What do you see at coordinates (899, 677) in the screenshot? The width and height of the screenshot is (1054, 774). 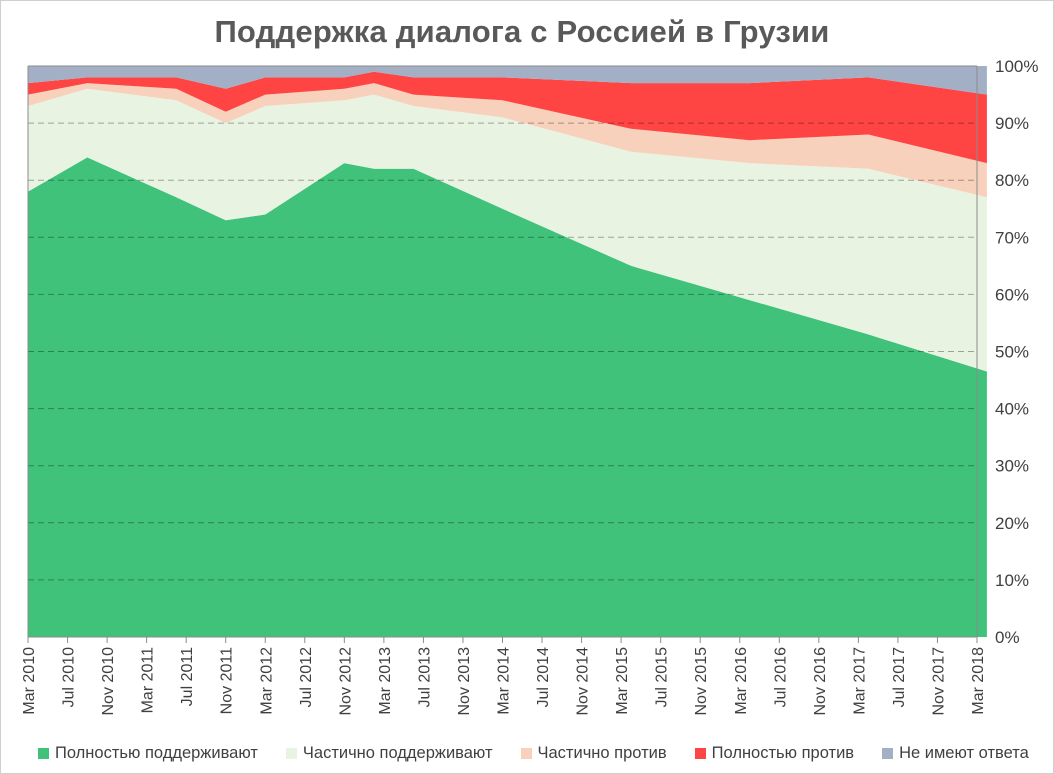 I see `x-tick-label: Jul 2017` at bounding box center [899, 677].